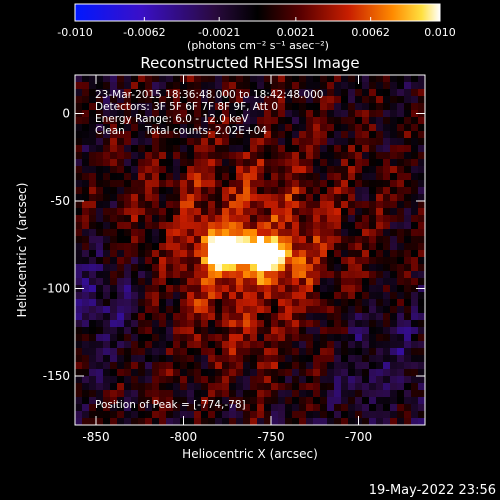 Image resolution: width=500 pixels, height=500 pixels. What do you see at coordinates (60, 201) in the screenshot?
I see `y-tick-label: -50` at bounding box center [60, 201].